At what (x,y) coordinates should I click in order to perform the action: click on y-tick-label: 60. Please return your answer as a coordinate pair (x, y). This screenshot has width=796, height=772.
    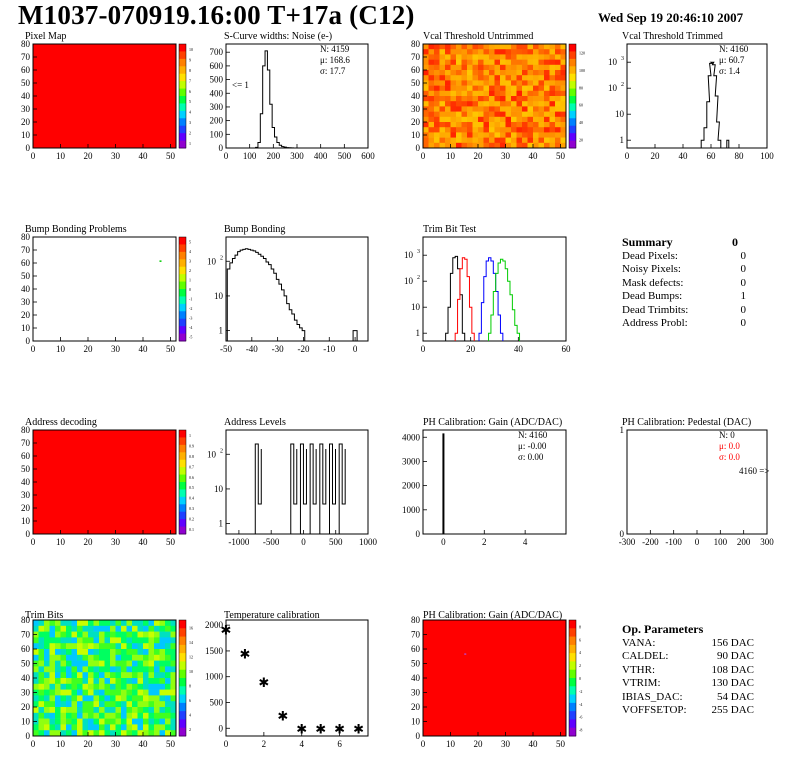
    Looking at the image, I should click on (26, 649).